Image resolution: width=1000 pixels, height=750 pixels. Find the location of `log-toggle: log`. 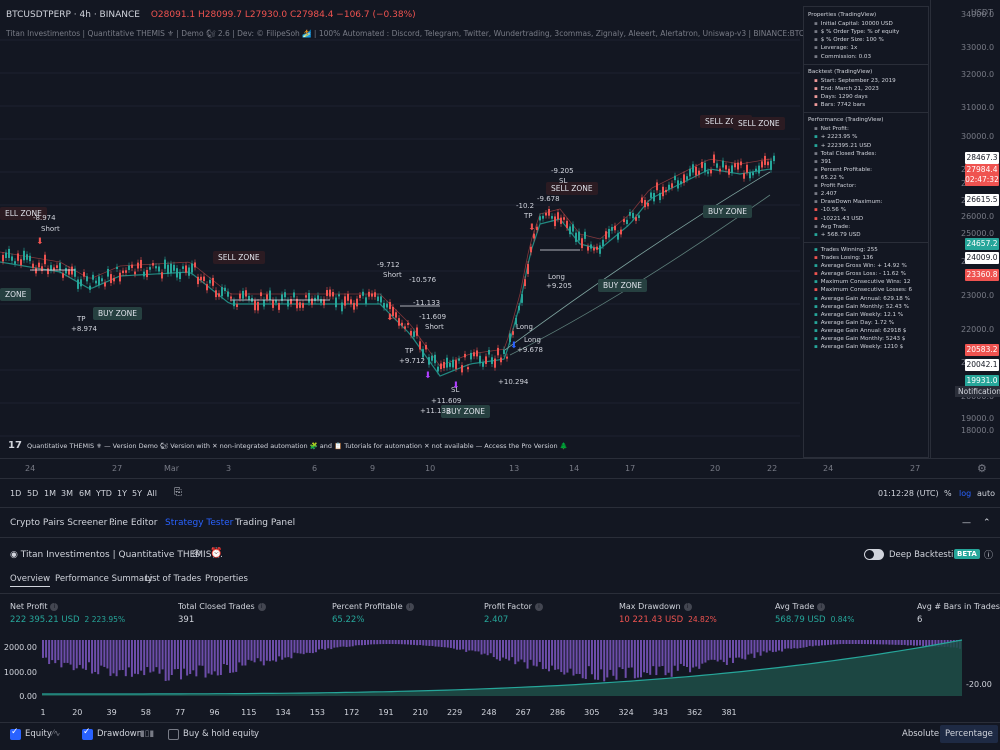

log-toggle: log is located at coordinates (965, 493).